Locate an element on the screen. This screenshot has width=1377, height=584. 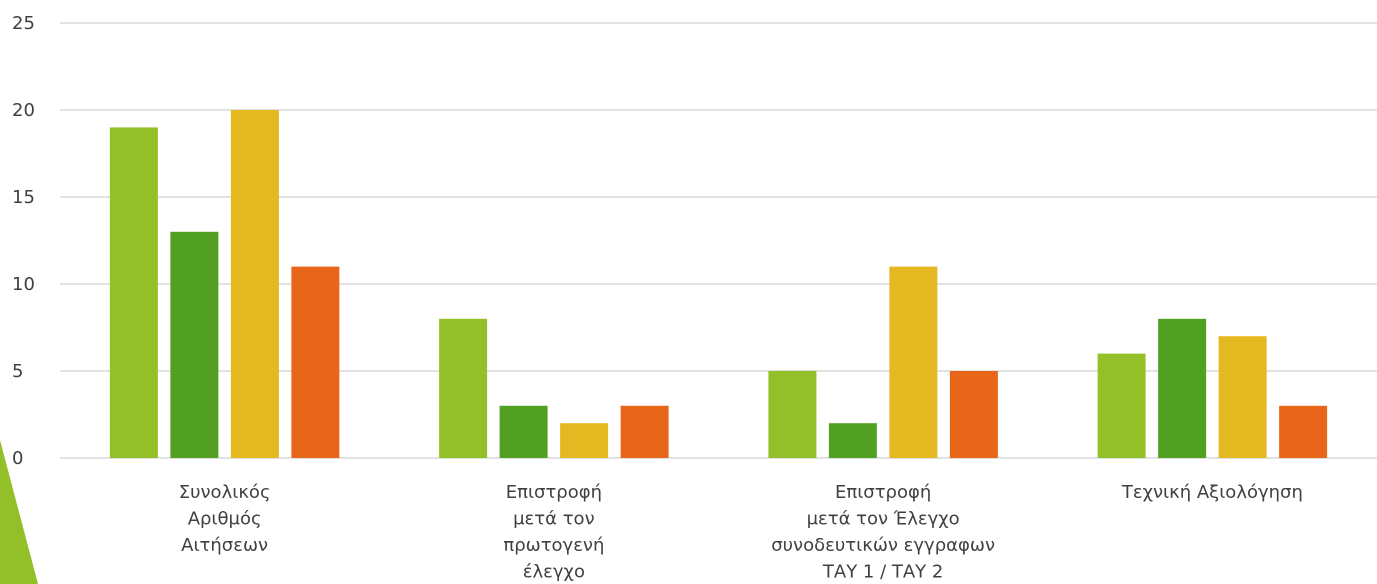
y-tick-label: 10 is located at coordinates (23, 284).